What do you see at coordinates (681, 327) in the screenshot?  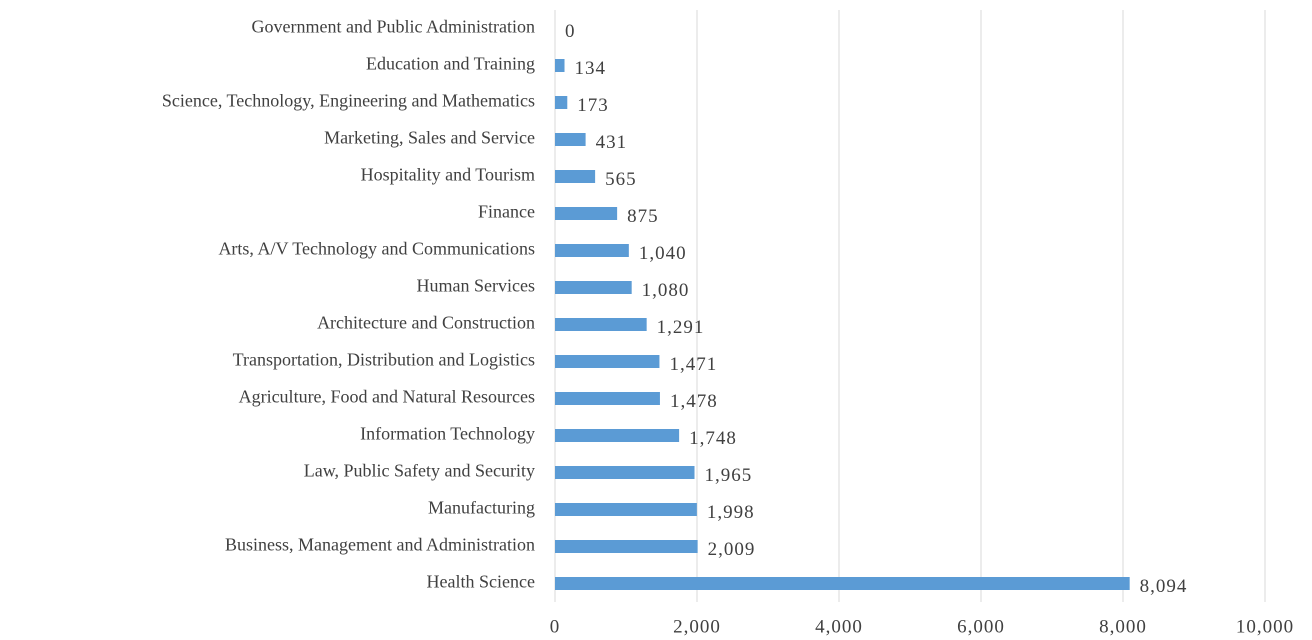 I see `data-label: 1,291` at bounding box center [681, 327].